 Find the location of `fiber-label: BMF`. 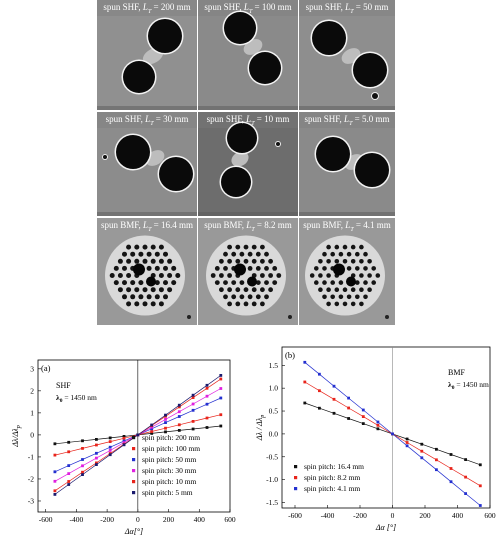

fiber-label: BMF is located at coordinates (456, 372).